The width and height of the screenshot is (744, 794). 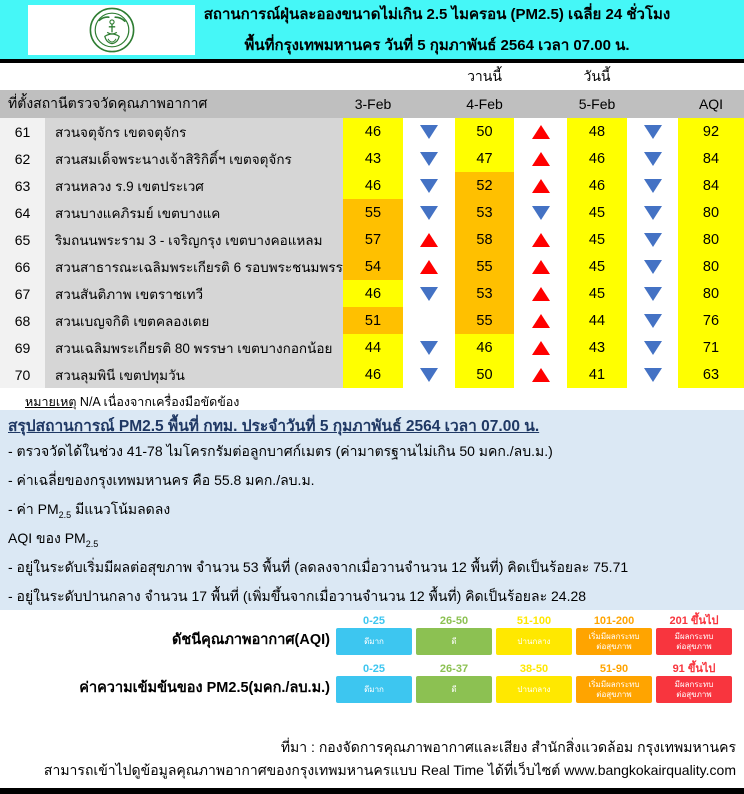 What do you see at coordinates (534, 634) in the screenshot?
I see `legend-level: 51-100 ปานกลาง` at bounding box center [534, 634].